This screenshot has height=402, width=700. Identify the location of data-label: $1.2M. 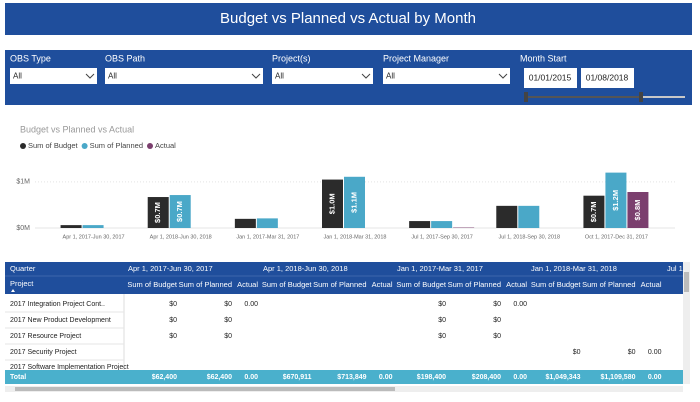
(615, 200).